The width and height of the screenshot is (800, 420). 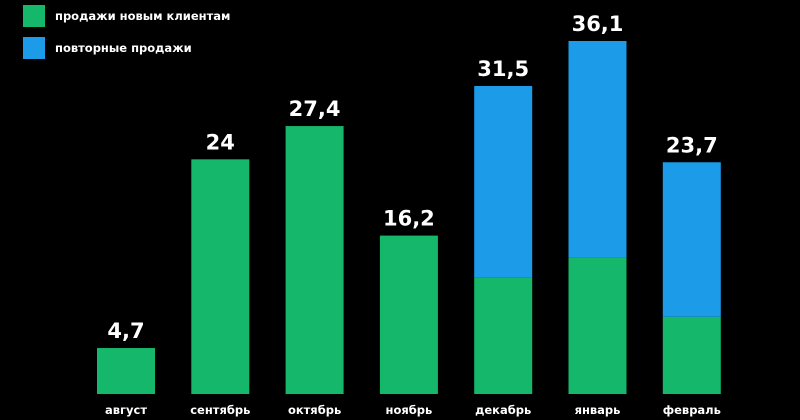 What do you see at coordinates (598, 24) in the screenshot?
I see `data-label-5: 36,1` at bounding box center [598, 24].